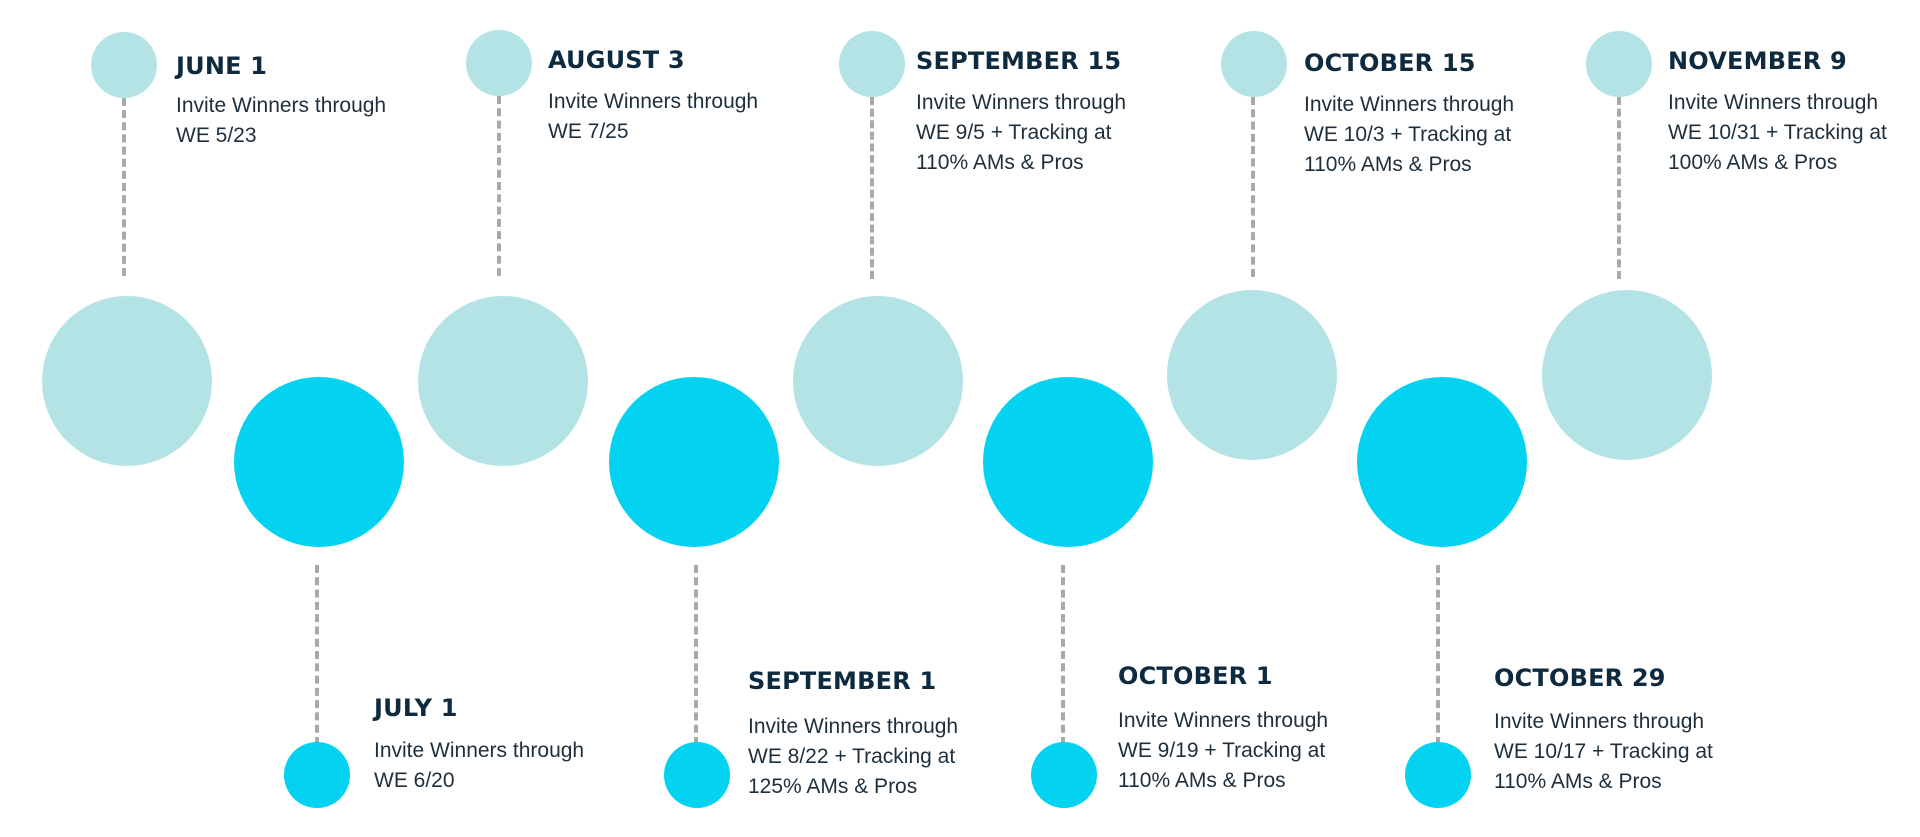 Image resolution: width=1920 pixels, height=837 pixels. Describe the element at coordinates (416, 708) in the screenshot. I see `milestone-date: JULY 1` at that location.